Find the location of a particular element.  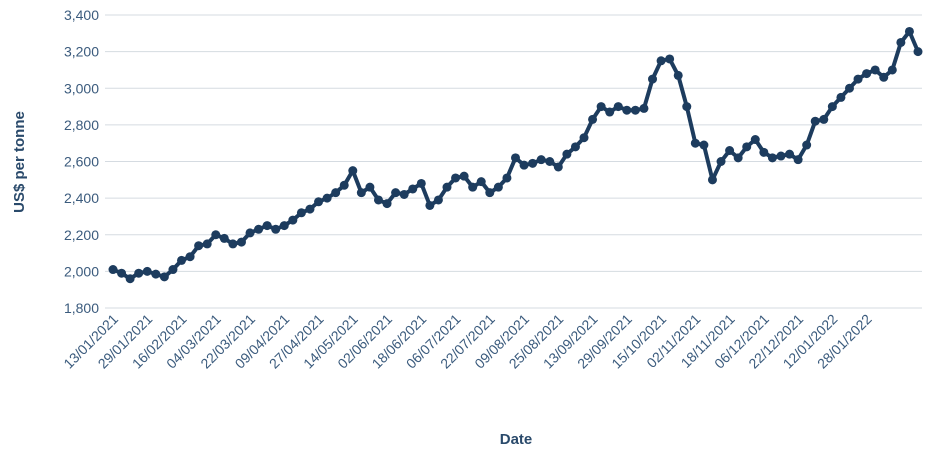

y-tick-label: 2,000 is located at coordinates (81, 271).